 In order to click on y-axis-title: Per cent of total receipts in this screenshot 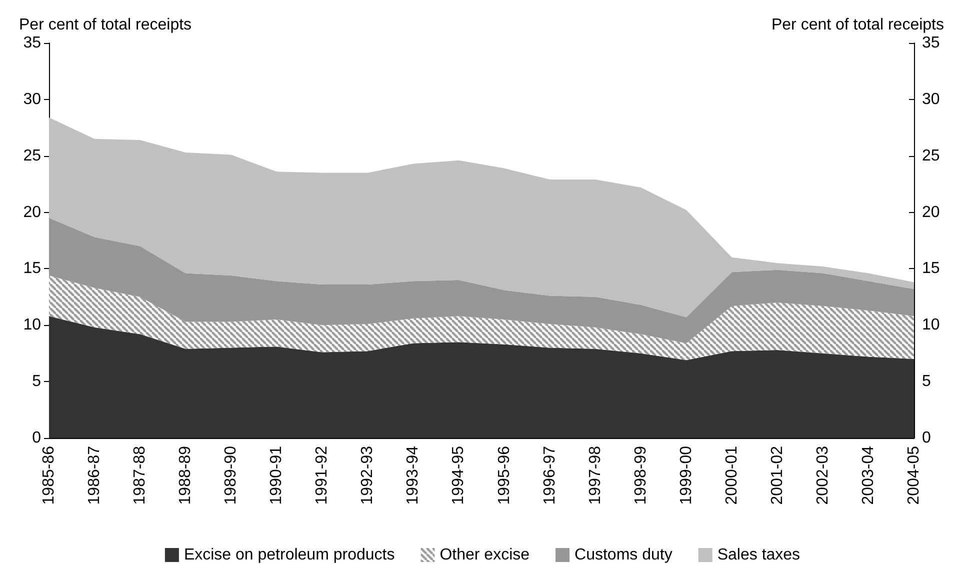, I will do `click(105, 25)`.